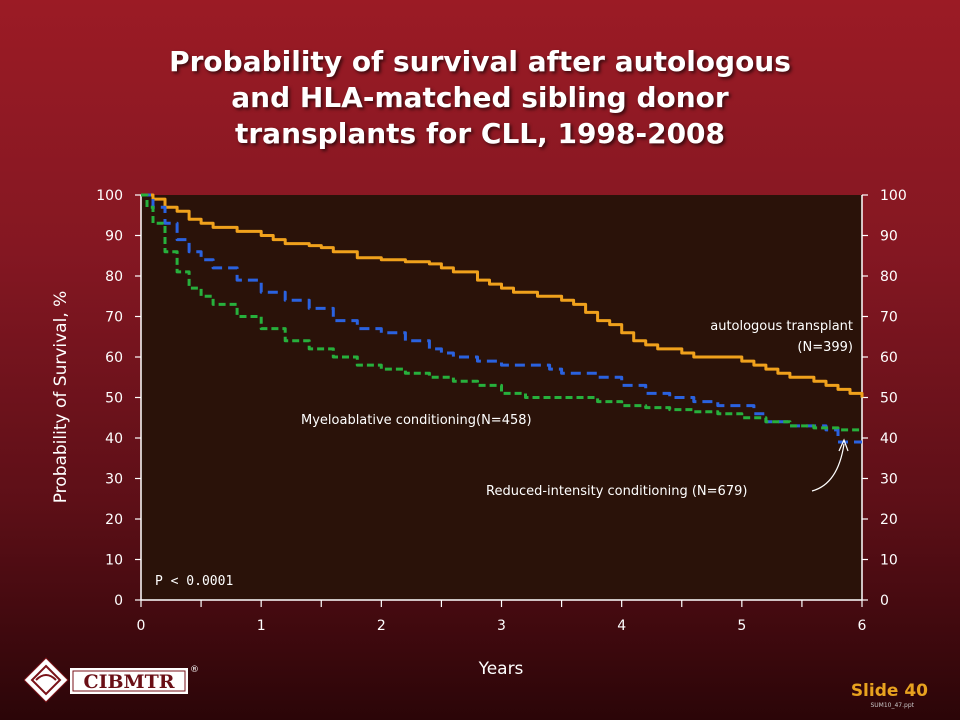 Image resolution: width=960 pixels, height=720 pixels. Describe the element at coordinates (194, 581) in the screenshot. I see `p-value-label: P < 0.0001` at that location.